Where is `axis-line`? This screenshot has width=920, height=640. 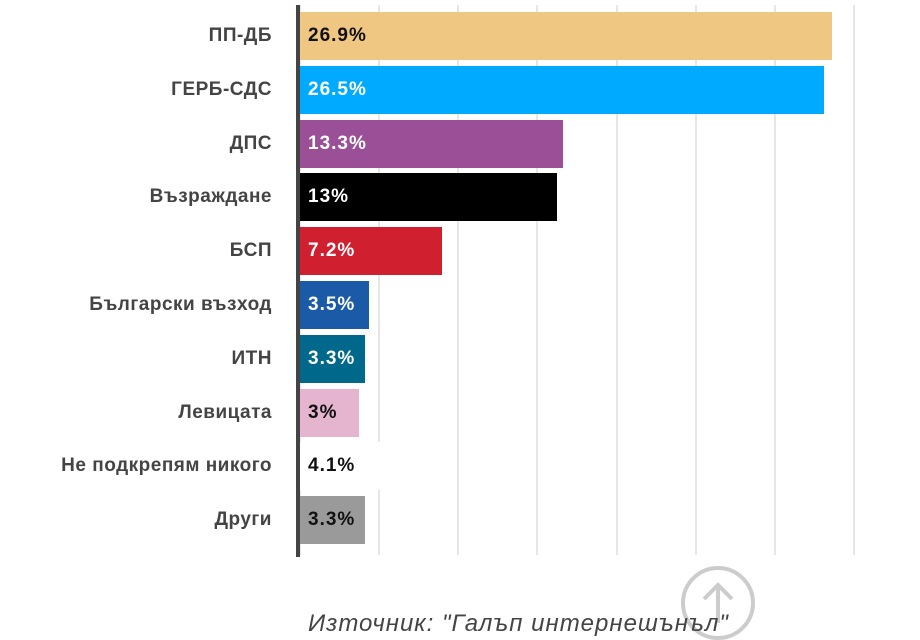 axis-line is located at coordinates (298, 281).